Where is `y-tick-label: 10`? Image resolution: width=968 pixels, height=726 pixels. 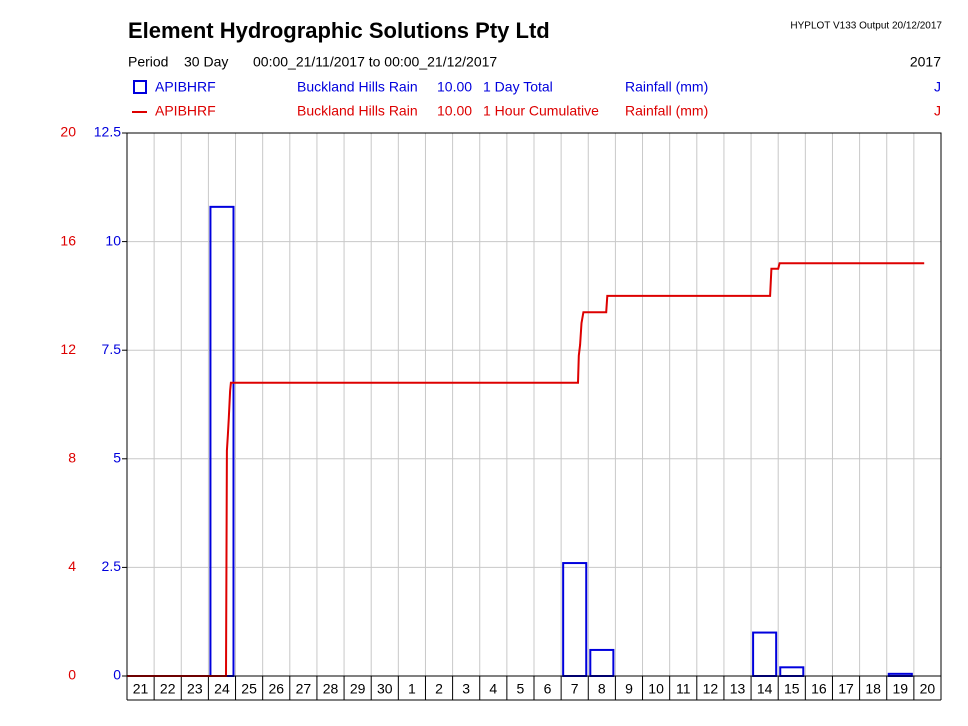 y-tick-label: 10 is located at coordinates (113, 240).